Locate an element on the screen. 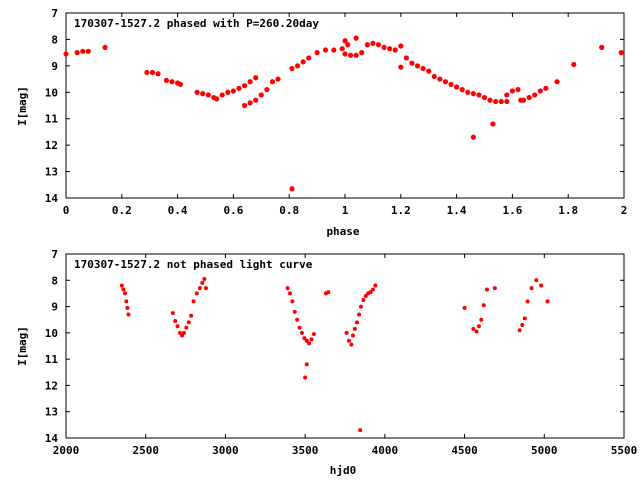 The width and height of the screenshot is (640, 485). y-tick-label: 12 is located at coordinates (51, 385).